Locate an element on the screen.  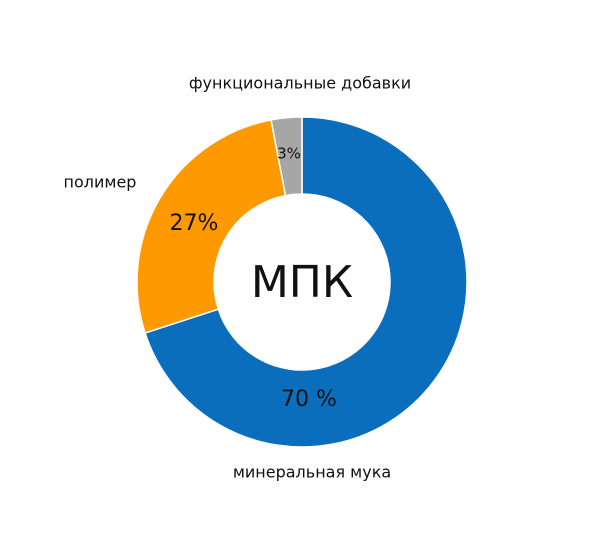
category-label: полимер is located at coordinates (100, 182).